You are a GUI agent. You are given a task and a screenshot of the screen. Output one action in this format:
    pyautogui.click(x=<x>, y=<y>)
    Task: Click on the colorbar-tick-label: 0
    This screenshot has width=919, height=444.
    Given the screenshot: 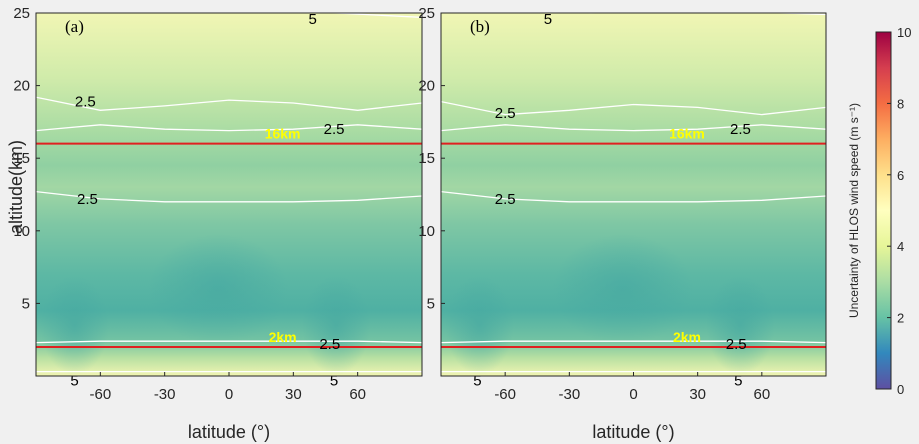 What is the action you would take?
    pyautogui.click(x=900, y=389)
    